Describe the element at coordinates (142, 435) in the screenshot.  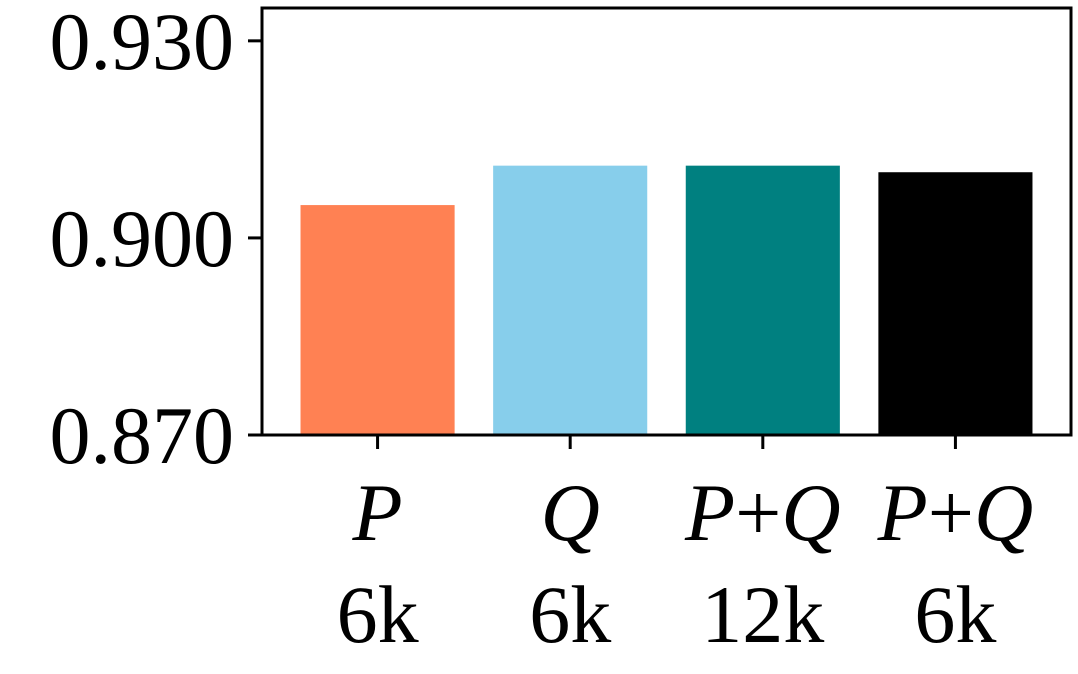
I see `y-tick-label-1: 0.870` at that location.